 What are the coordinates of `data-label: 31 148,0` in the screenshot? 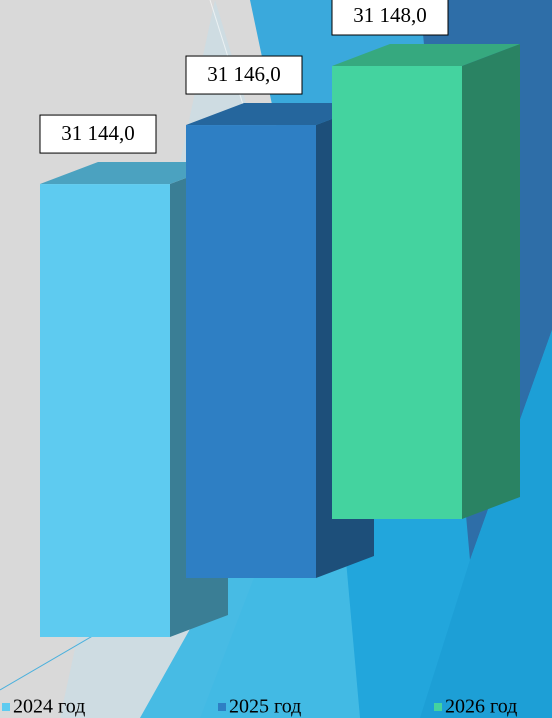 It's located at (390, 15).